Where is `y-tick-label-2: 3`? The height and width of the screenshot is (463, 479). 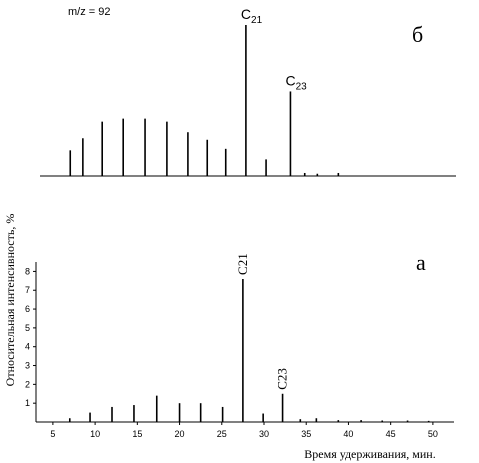 y-tick-label-2: 3 is located at coordinates (27, 366).